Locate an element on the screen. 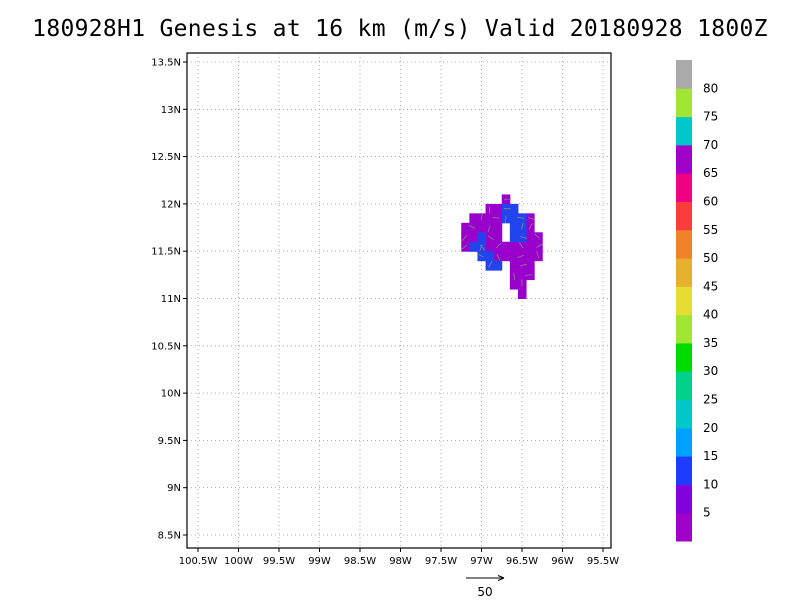 The height and width of the screenshot is (600, 800). lon-tick-label: 95.5W is located at coordinates (603, 561).